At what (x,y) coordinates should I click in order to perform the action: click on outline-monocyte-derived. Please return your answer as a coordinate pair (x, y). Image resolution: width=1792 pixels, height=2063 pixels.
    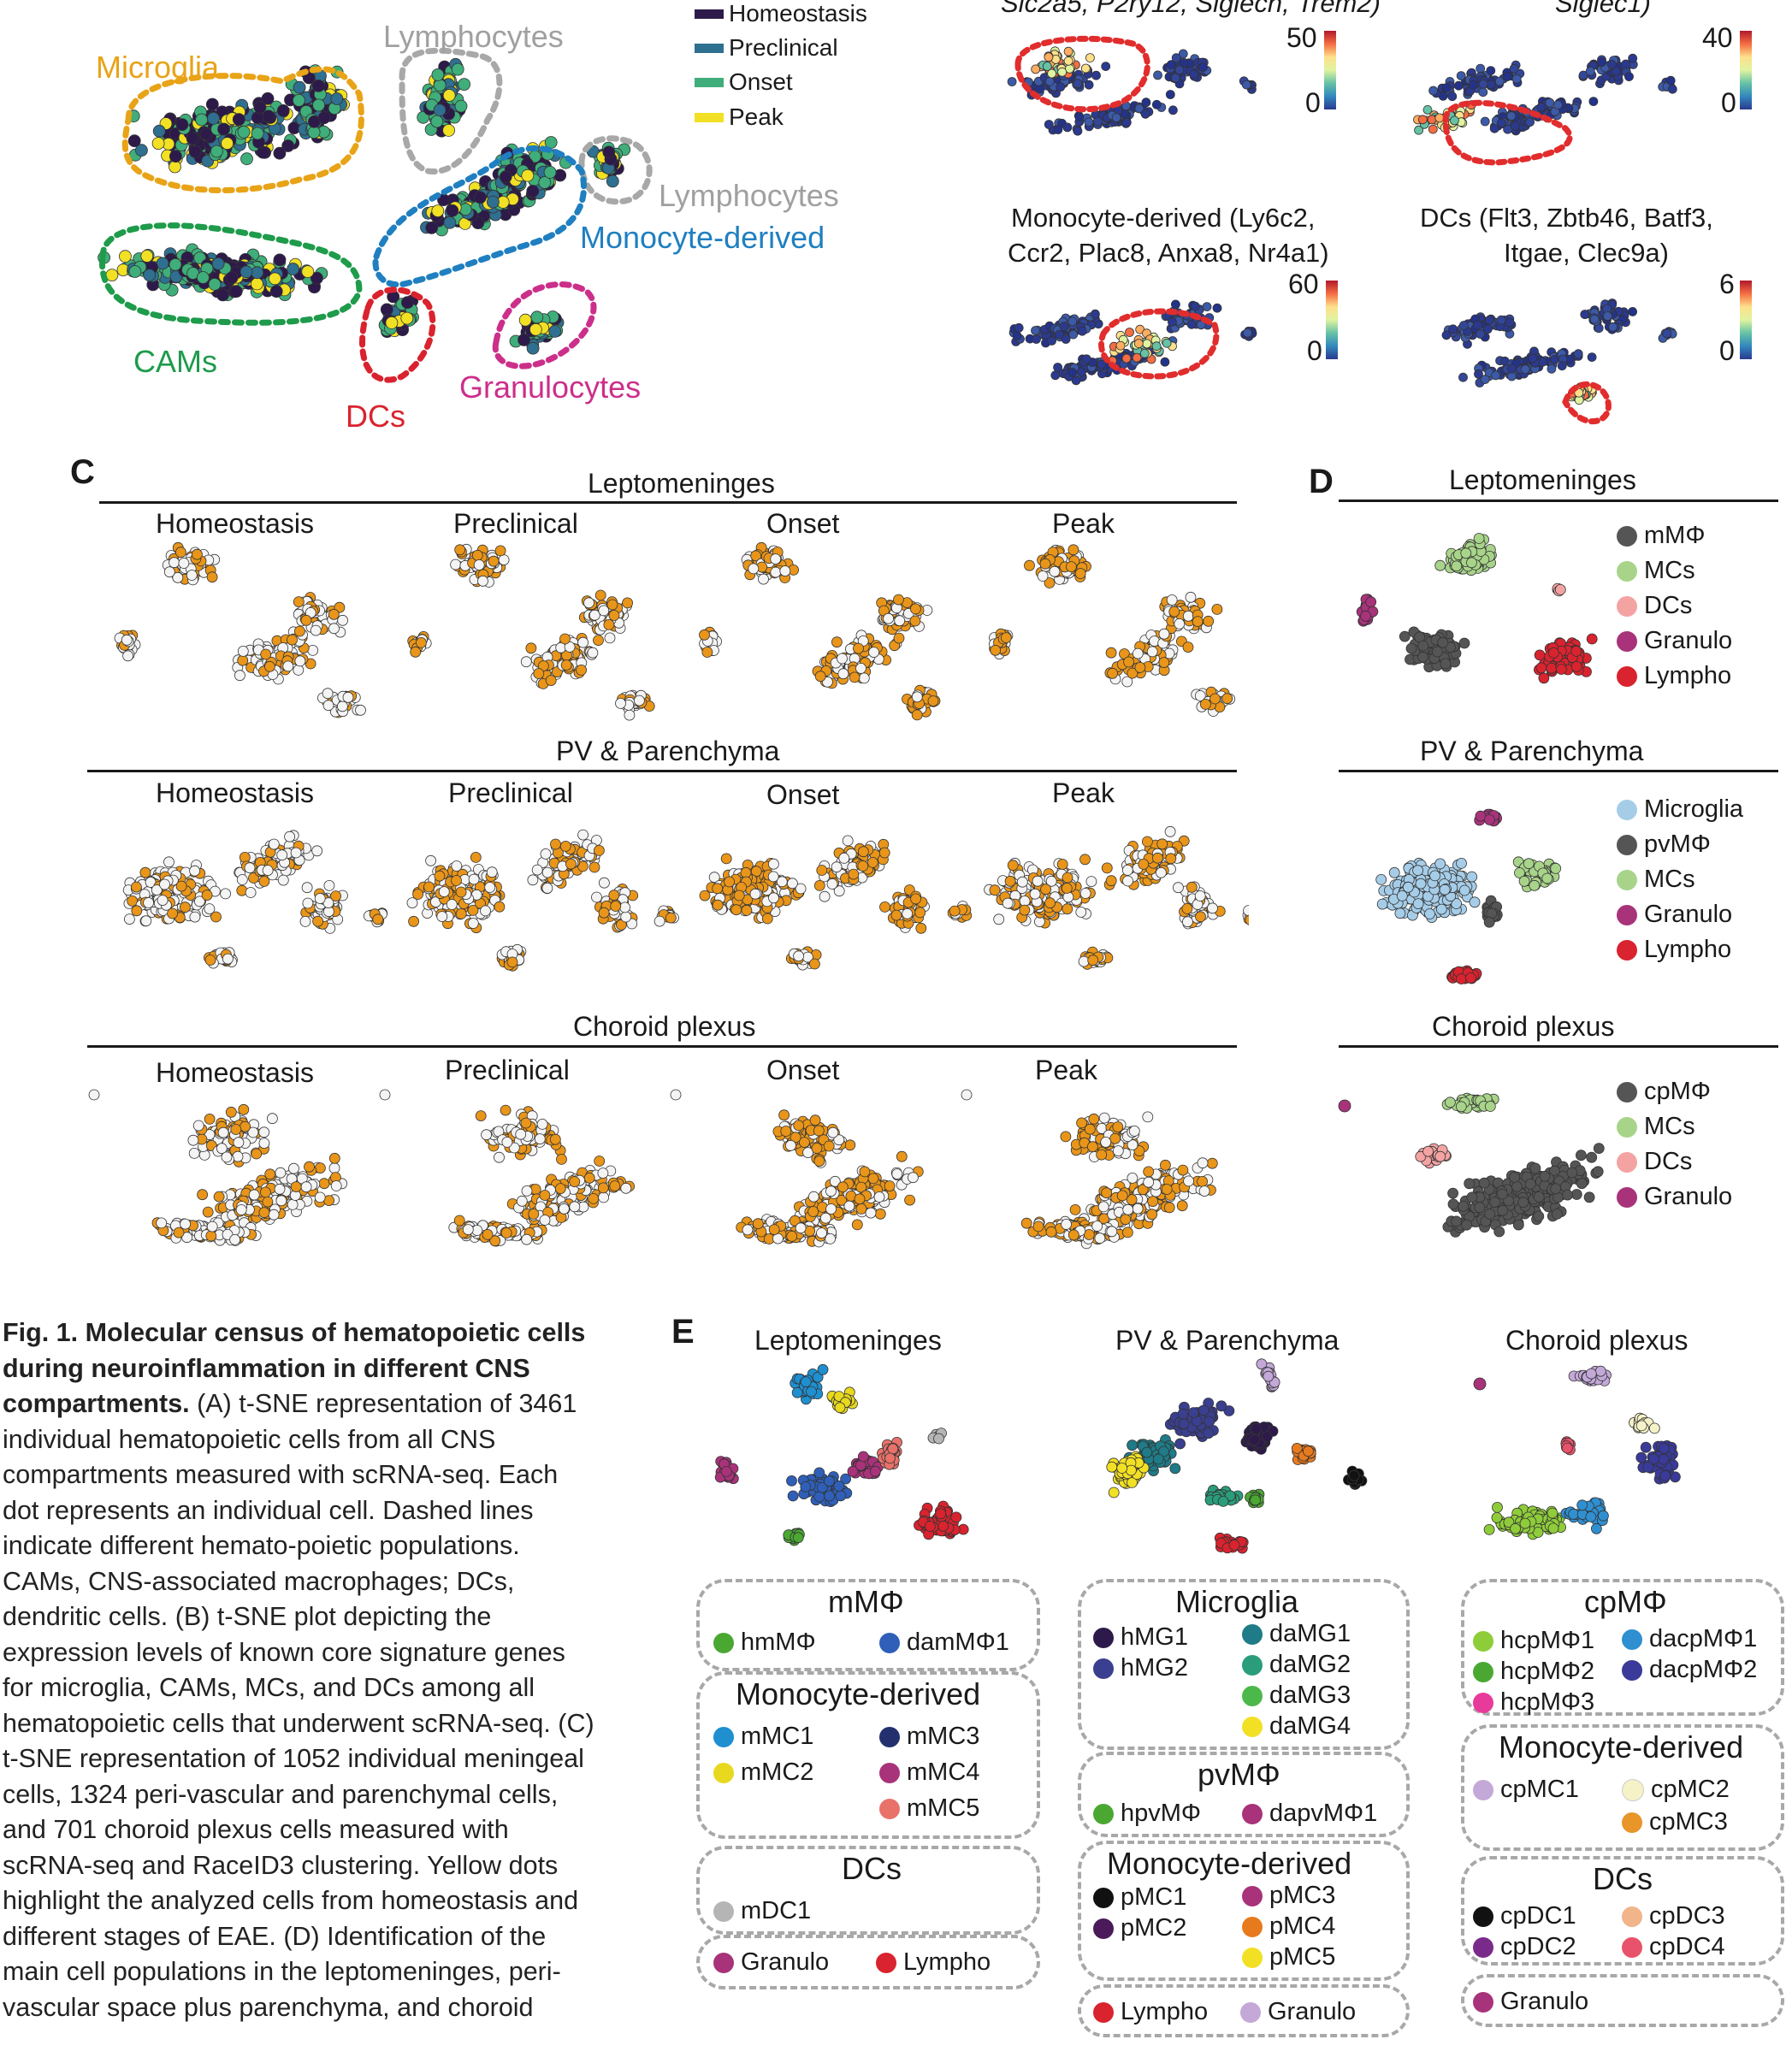
    Looking at the image, I should click on (479, 217).